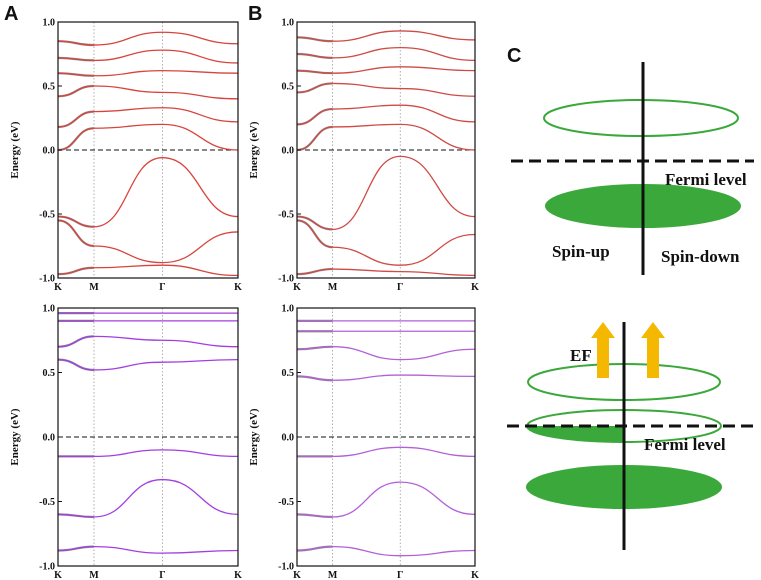 Image resolution: width=761 pixels, height=580 pixels. I want to click on fermi-level-label-top: Fermi level, so click(706, 179).